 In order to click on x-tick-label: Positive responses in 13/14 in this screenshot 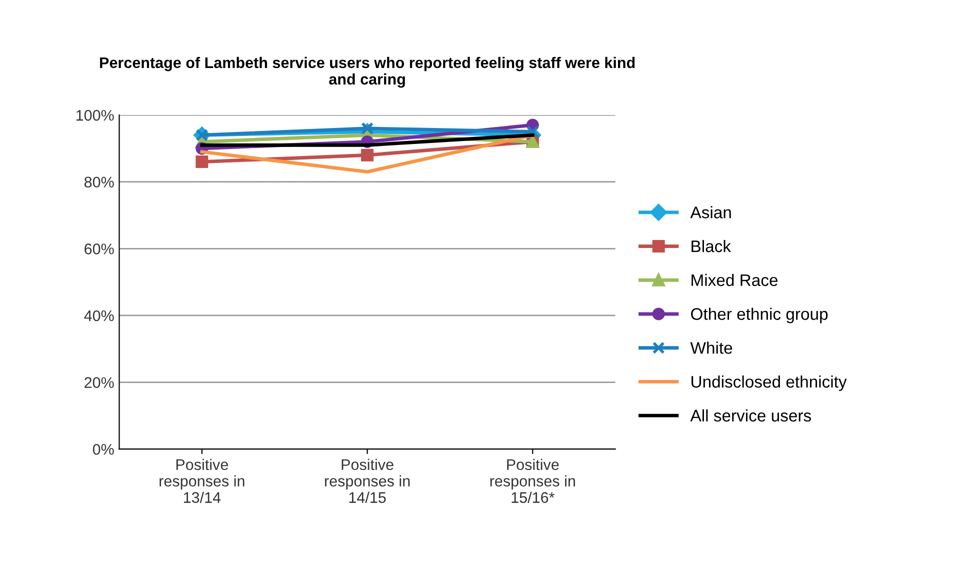, I will do `click(202, 480)`.